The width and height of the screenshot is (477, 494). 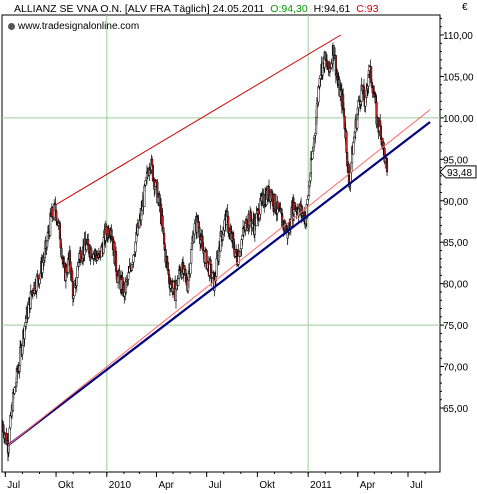 I want to click on x-tick-label: 2010, so click(x=120, y=485).